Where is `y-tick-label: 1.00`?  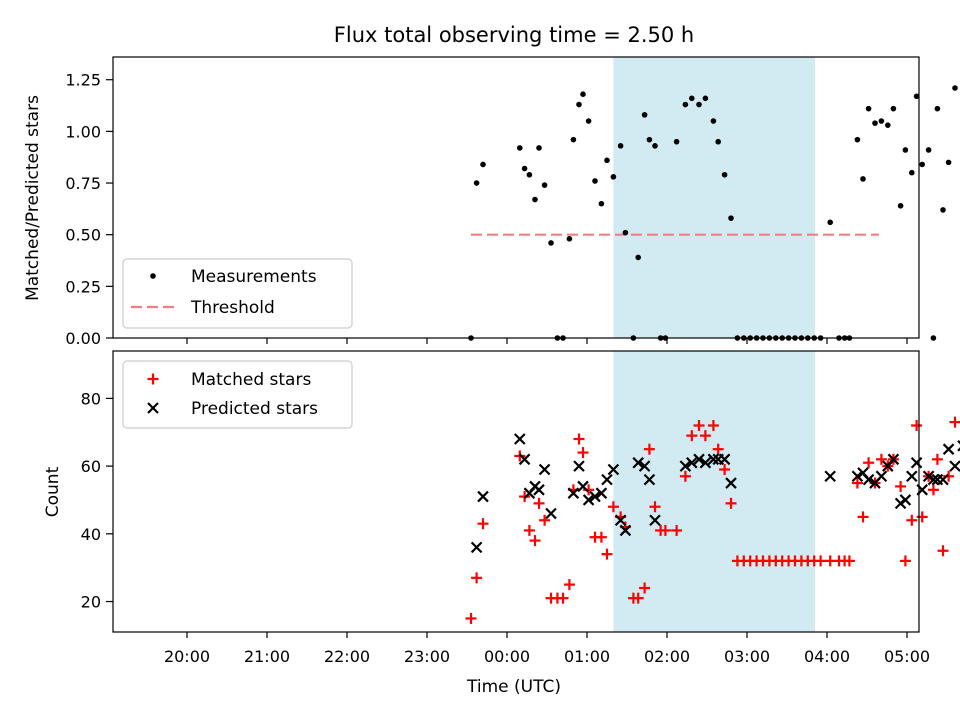 y-tick-label: 1.00 is located at coordinates (83, 131).